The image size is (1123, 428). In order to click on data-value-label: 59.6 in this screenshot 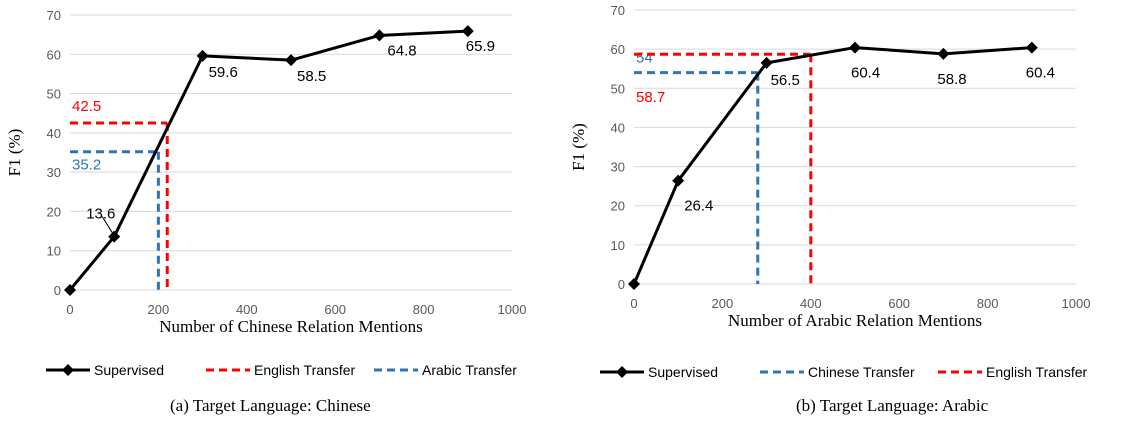, I will do `click(223, 72)`.